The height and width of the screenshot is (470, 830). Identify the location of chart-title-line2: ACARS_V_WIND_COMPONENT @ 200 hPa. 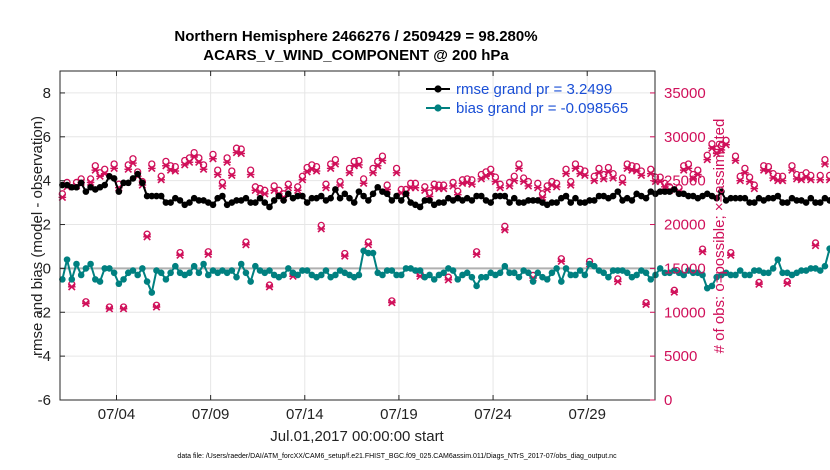
(356, 55).